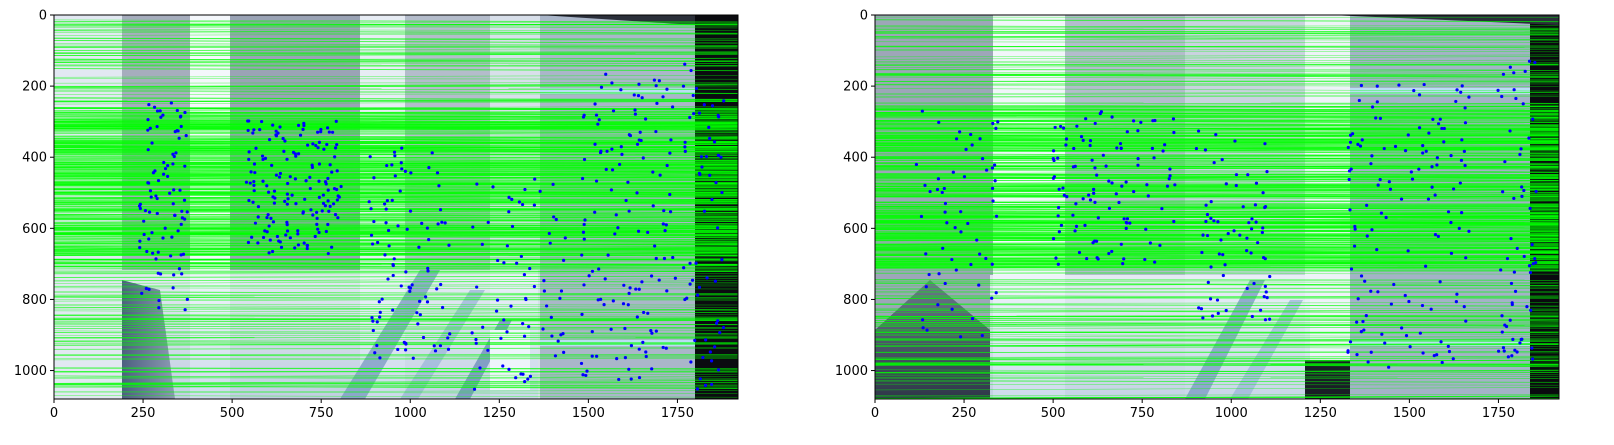 This screenshot has width=1614, height=445. I want to click on x-tick-label: 1500, so click(1409, 413).